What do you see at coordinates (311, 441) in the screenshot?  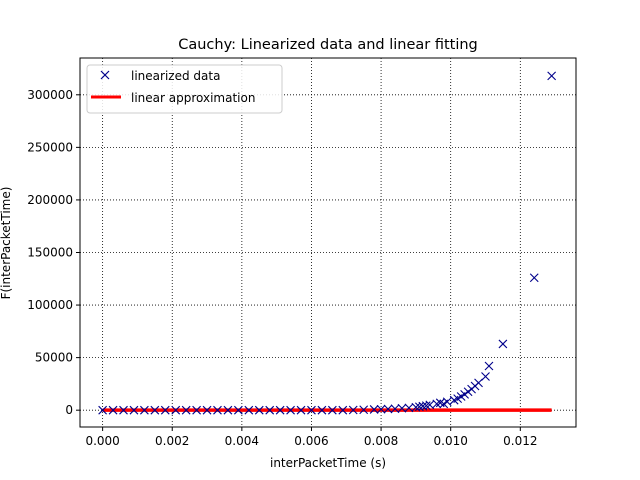 I see `x-tick-label: 0.006` at bounding box center [311, 441].